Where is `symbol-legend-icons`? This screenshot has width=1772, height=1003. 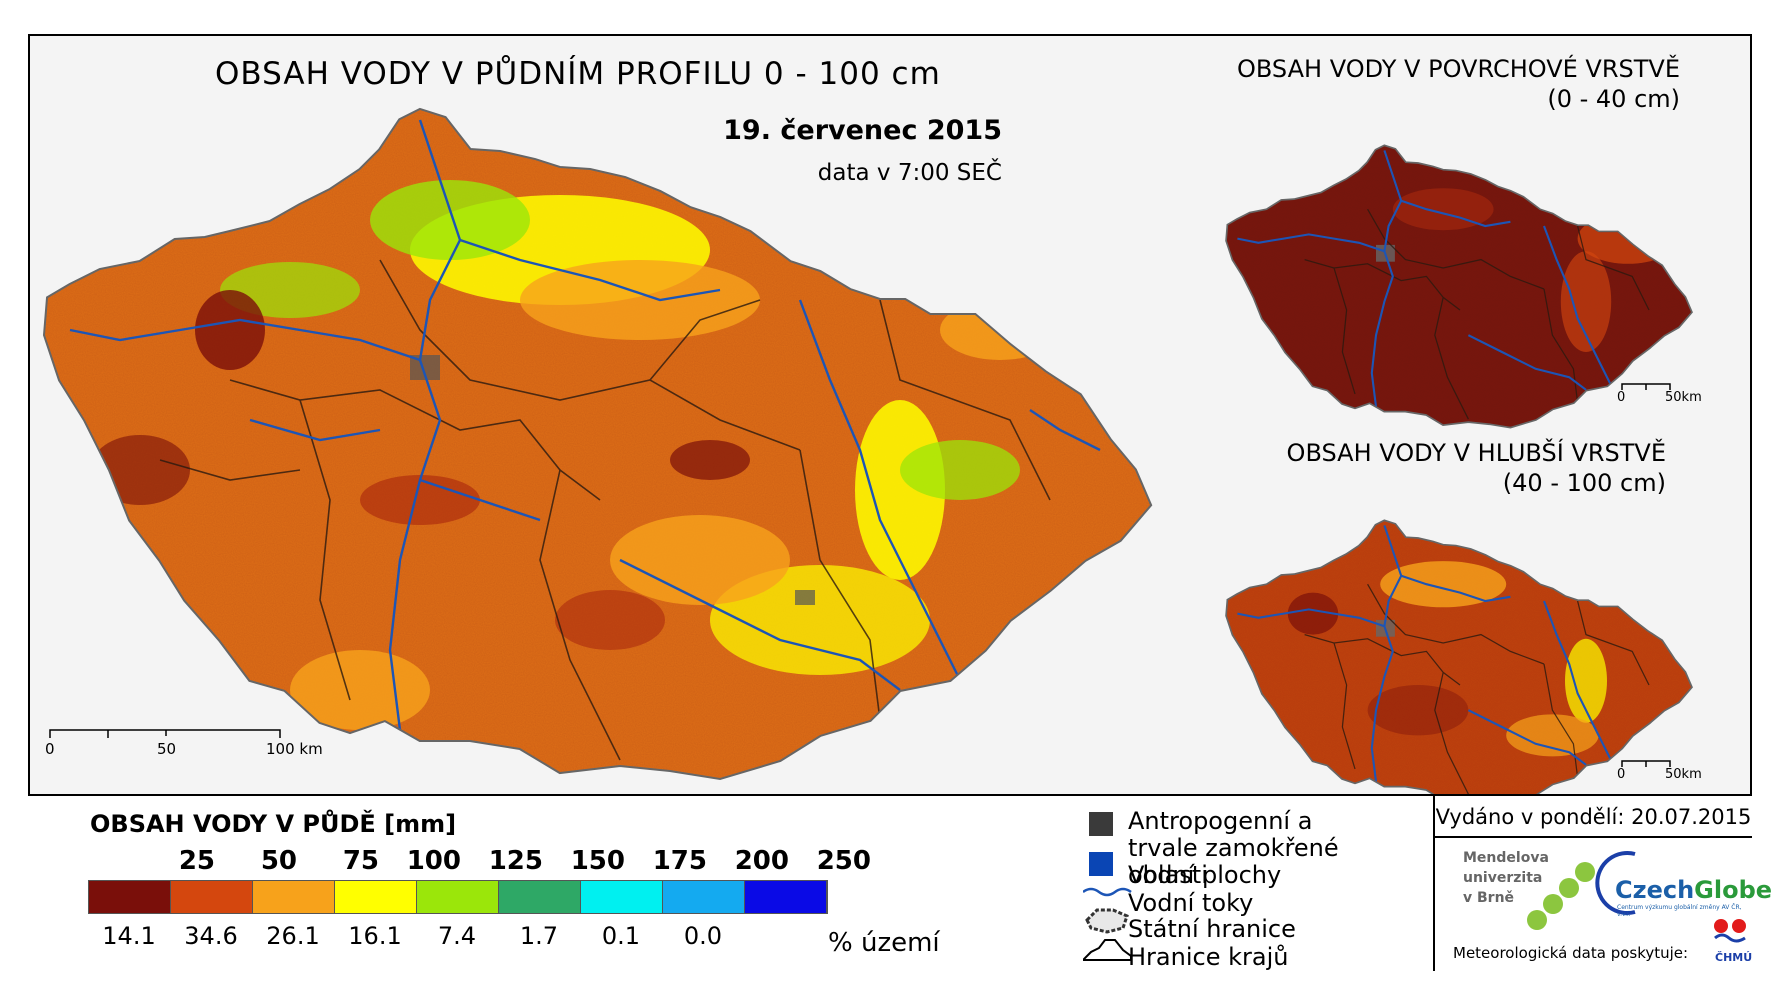
symbol-legend-icons is located at coordinates (1107, 886).